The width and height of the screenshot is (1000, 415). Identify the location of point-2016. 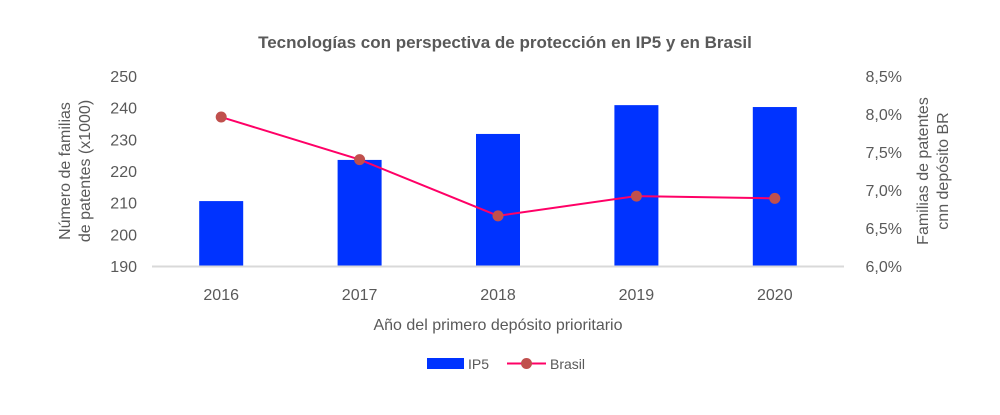
(221, 117).